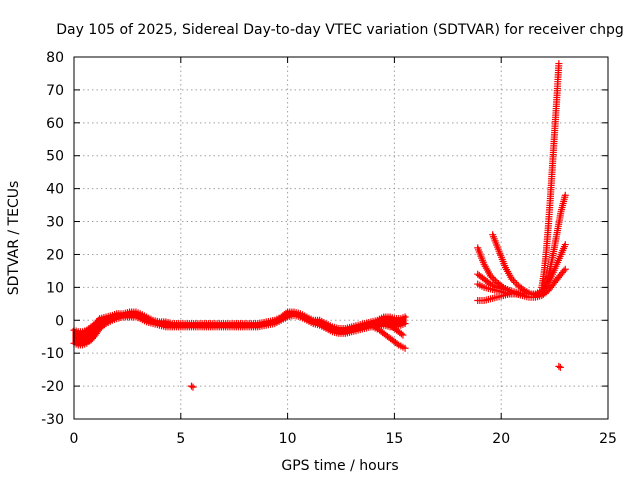 The width and height of the screenshot is (640, 480). I want to click on y-tick-label: 60, so click(55, 124).